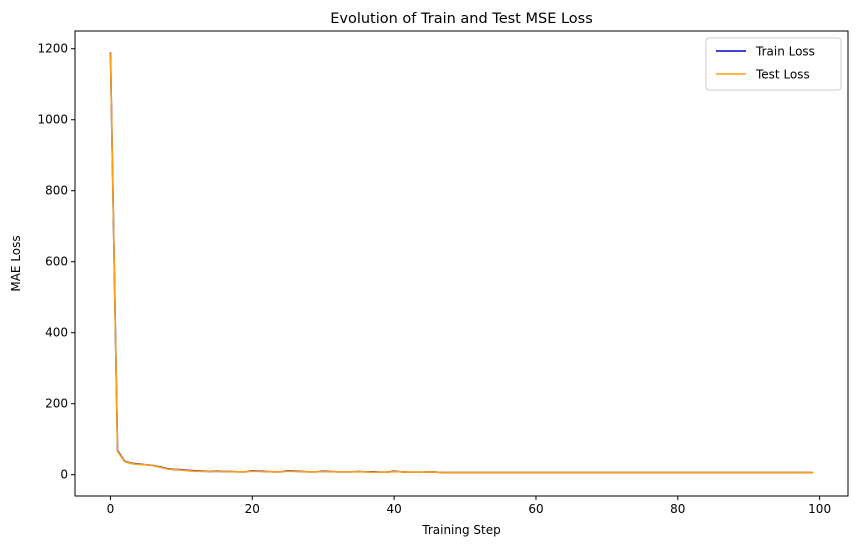 The image size is (859, 547). What do you see at coordinates (773, 64) in the screenshot?
I see `legend: Train Loss Test Loss` at bounding box center [773, 64].